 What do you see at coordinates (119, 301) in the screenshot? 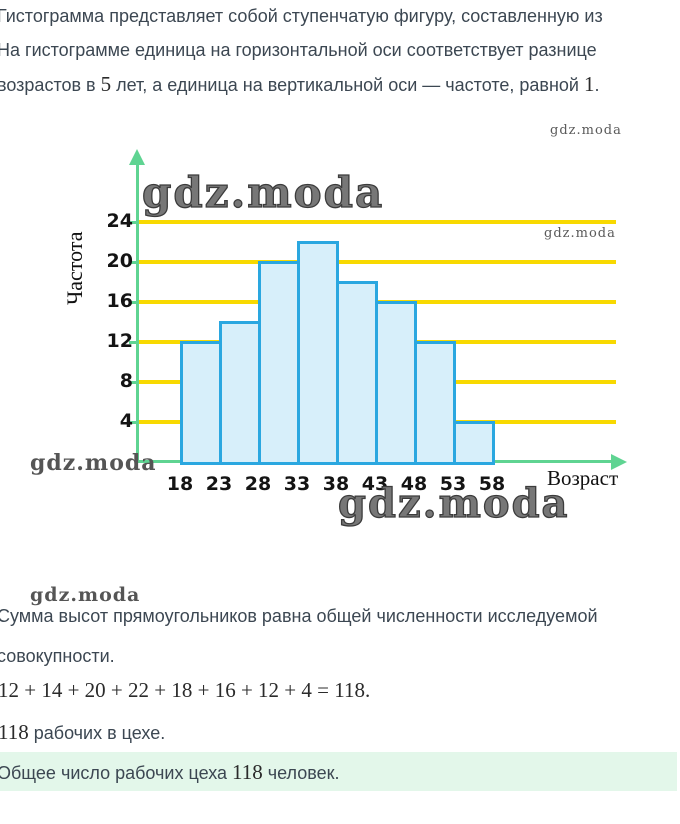
I see `y-tick-label: 16` at bounding box center [119, 301].